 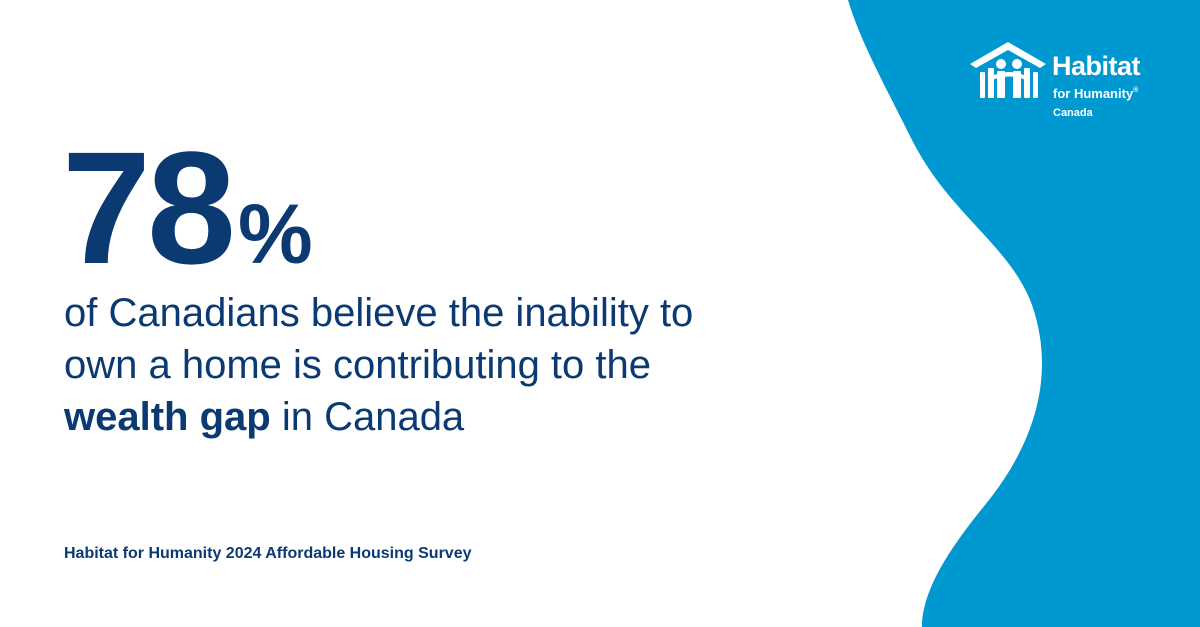 I want to click on habitat-house-people-icon, so click(x=1008, y=70).